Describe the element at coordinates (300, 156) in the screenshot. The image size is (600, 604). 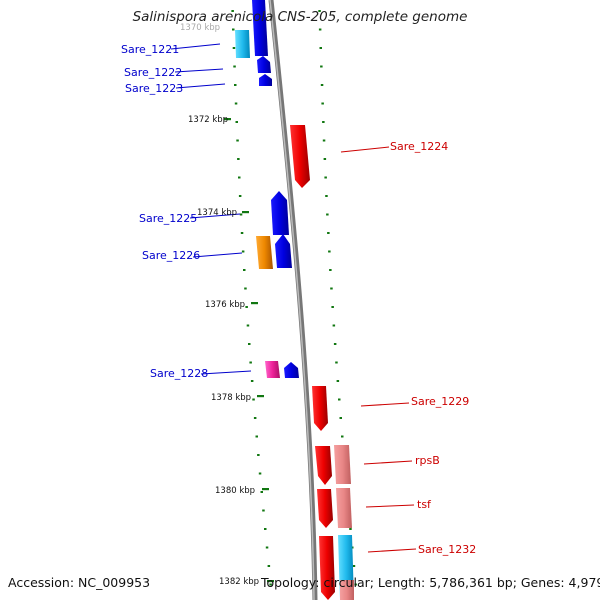
I see `gene-sare-1224-arrow` at that location.